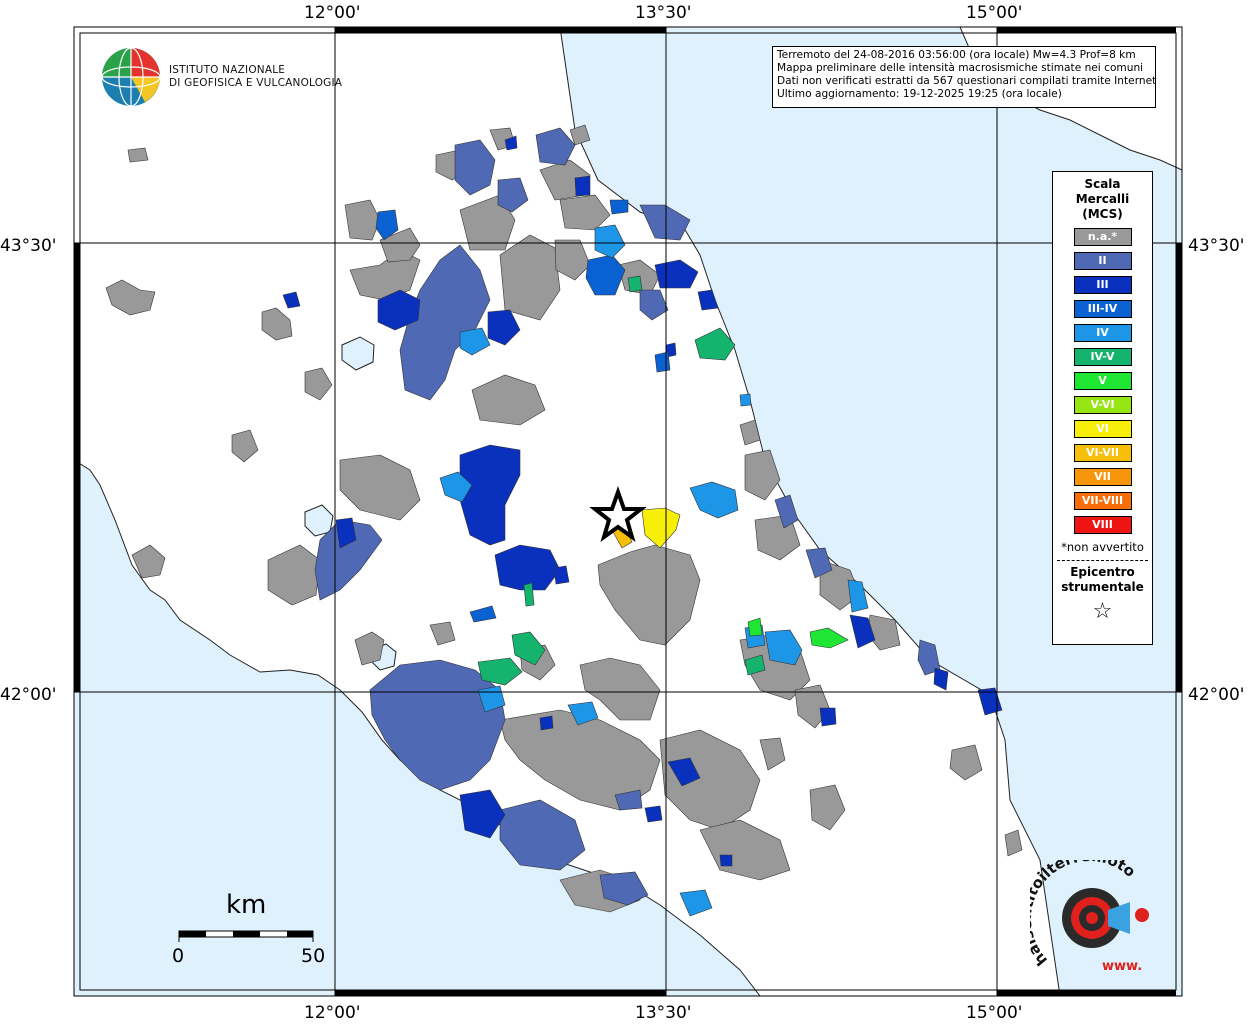 Image resolution: width=1255 pixels, height=1024 pixels. Describe the element at coordinates (1102, 214) in the screenshot. I see `legend-title-line3: (MCS)` at that location.